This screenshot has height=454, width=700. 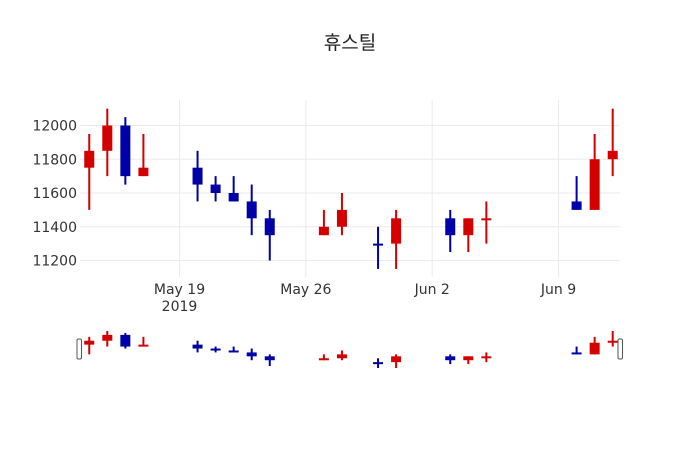 What do you see at coordinates (180, 307) in the screenshot?
I see `x-tick-year-label: 2019` at bounding box center [180, 307].